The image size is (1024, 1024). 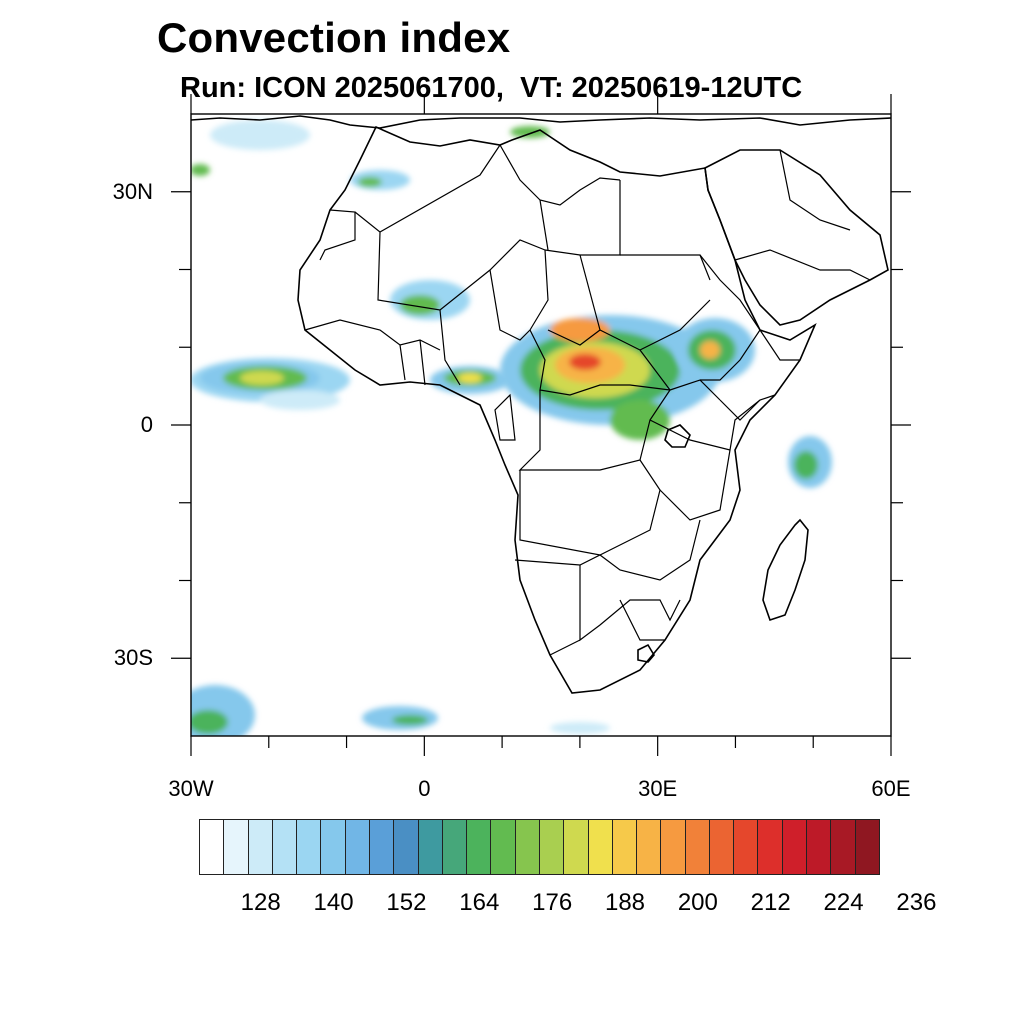 I want to click on north-africa-cells, so click(x=370, y=155).